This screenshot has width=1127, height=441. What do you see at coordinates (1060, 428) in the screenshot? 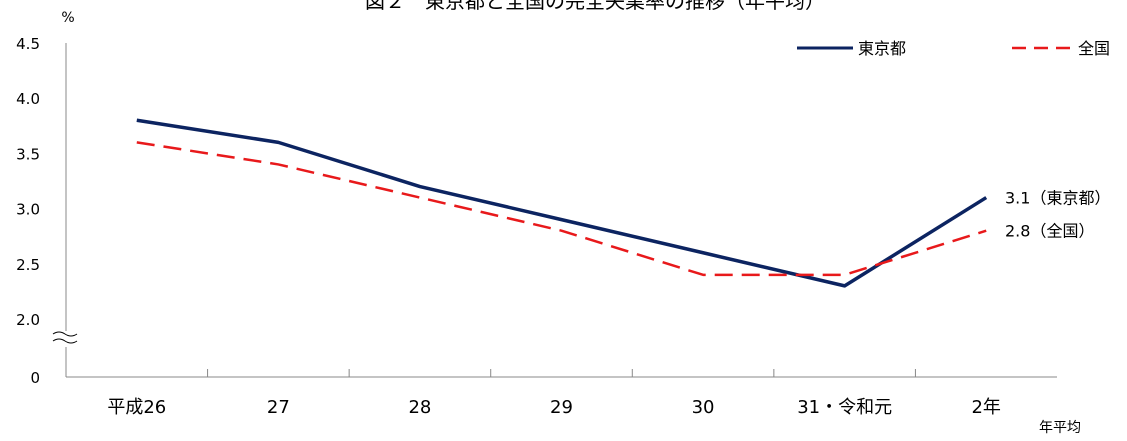
I see `x-axis-title: 年平均` at bounding box center [1060, 428].